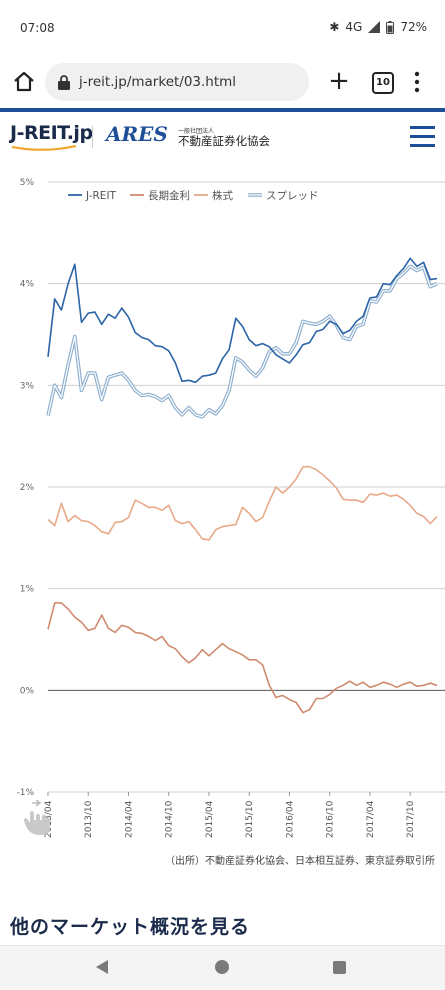 The height and width of the screenshot is (990, 445). Describe the element at coordinates (242, 658) in the screenshot. I see `series-line-jgb` at that location.